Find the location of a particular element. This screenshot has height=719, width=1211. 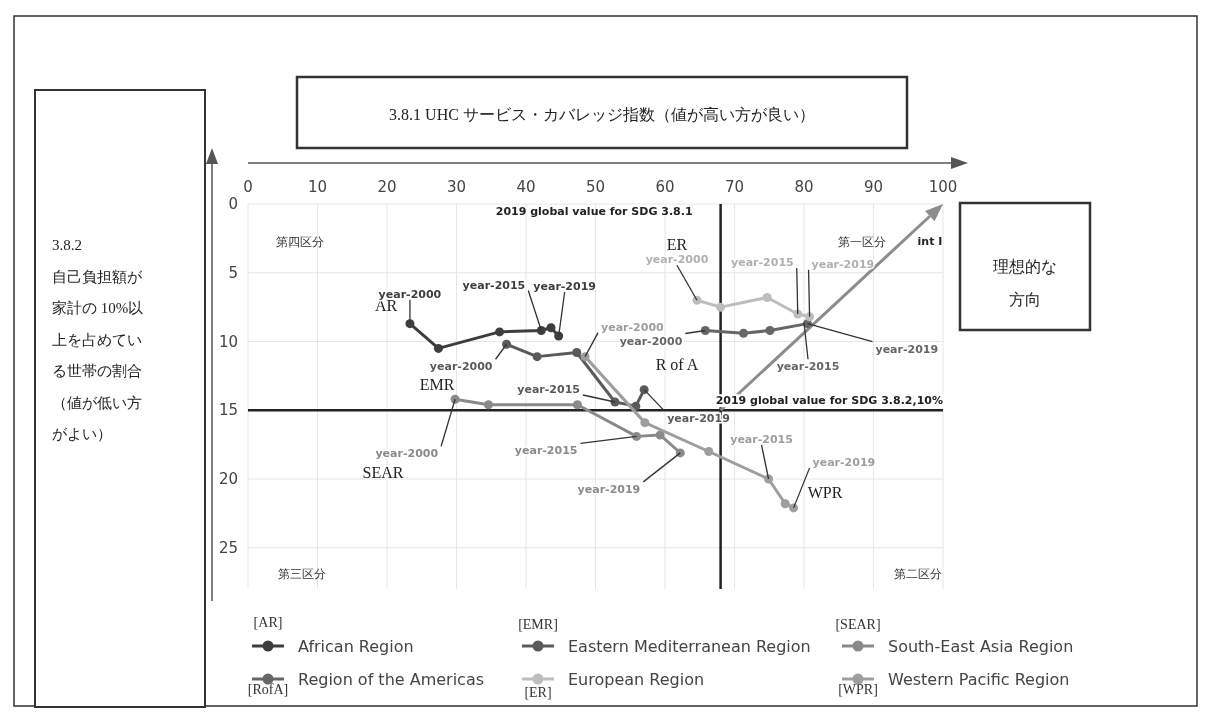

x-tick-label: 20 is located at coordinates (387, 187).